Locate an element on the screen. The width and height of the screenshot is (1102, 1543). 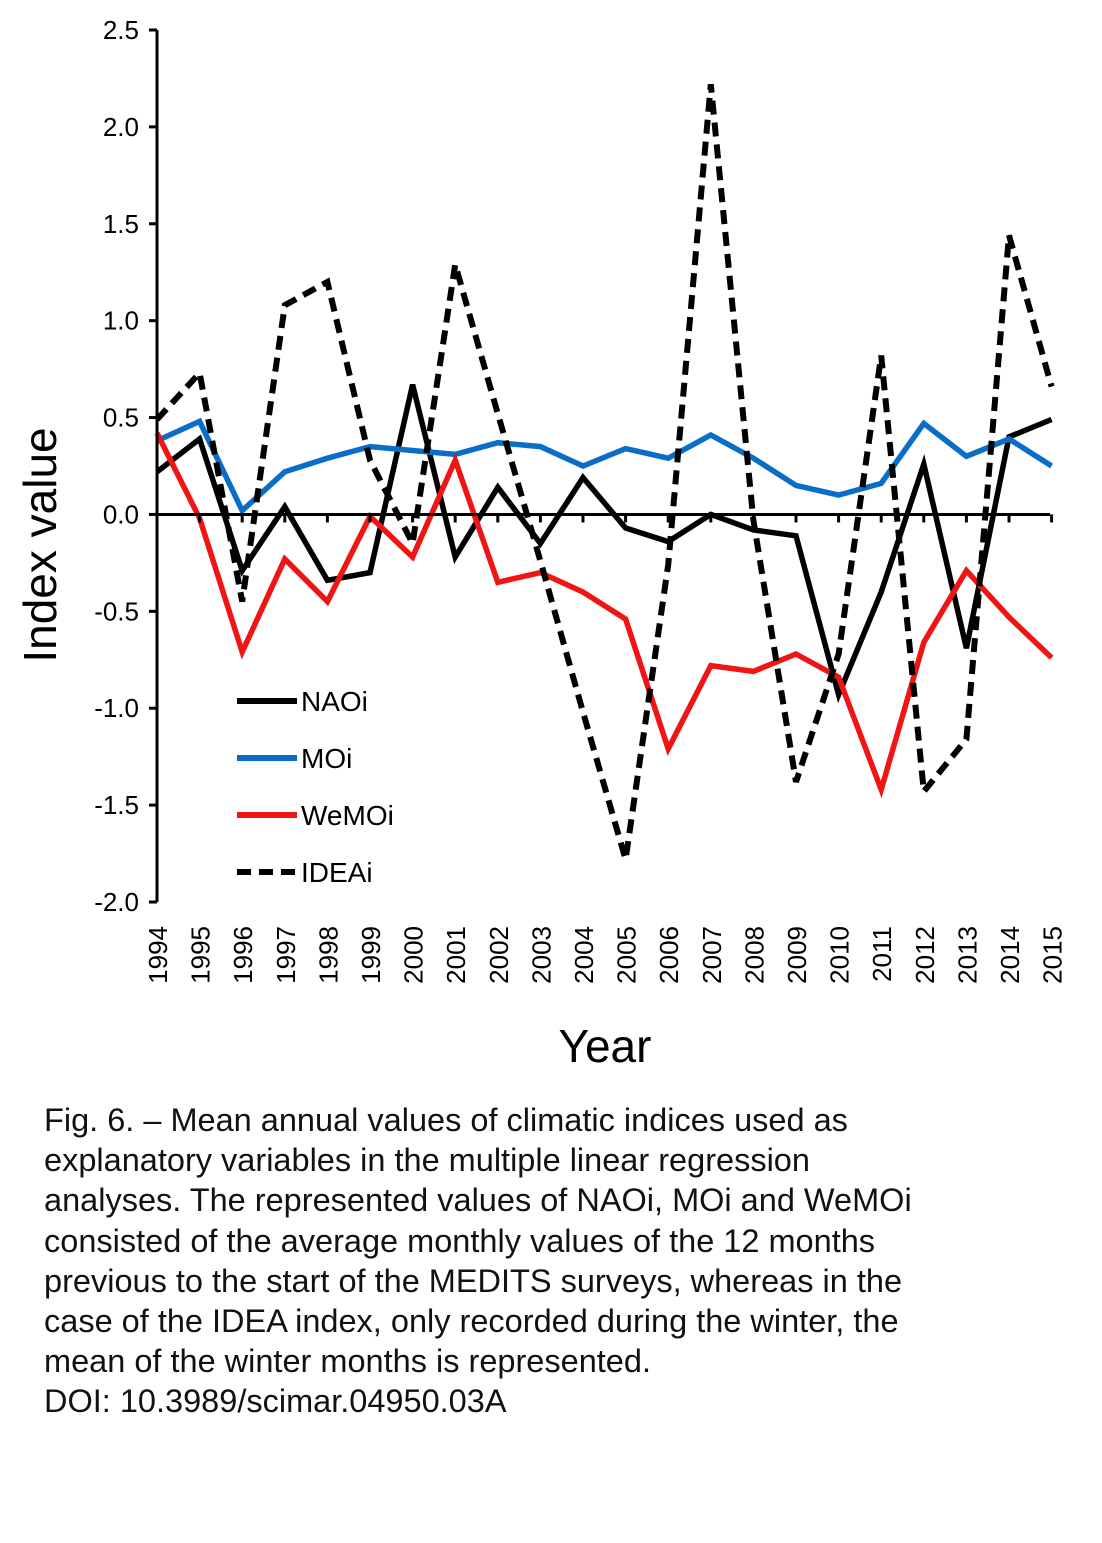
legend-label: IDEAi is located at coordinates (337, 872).